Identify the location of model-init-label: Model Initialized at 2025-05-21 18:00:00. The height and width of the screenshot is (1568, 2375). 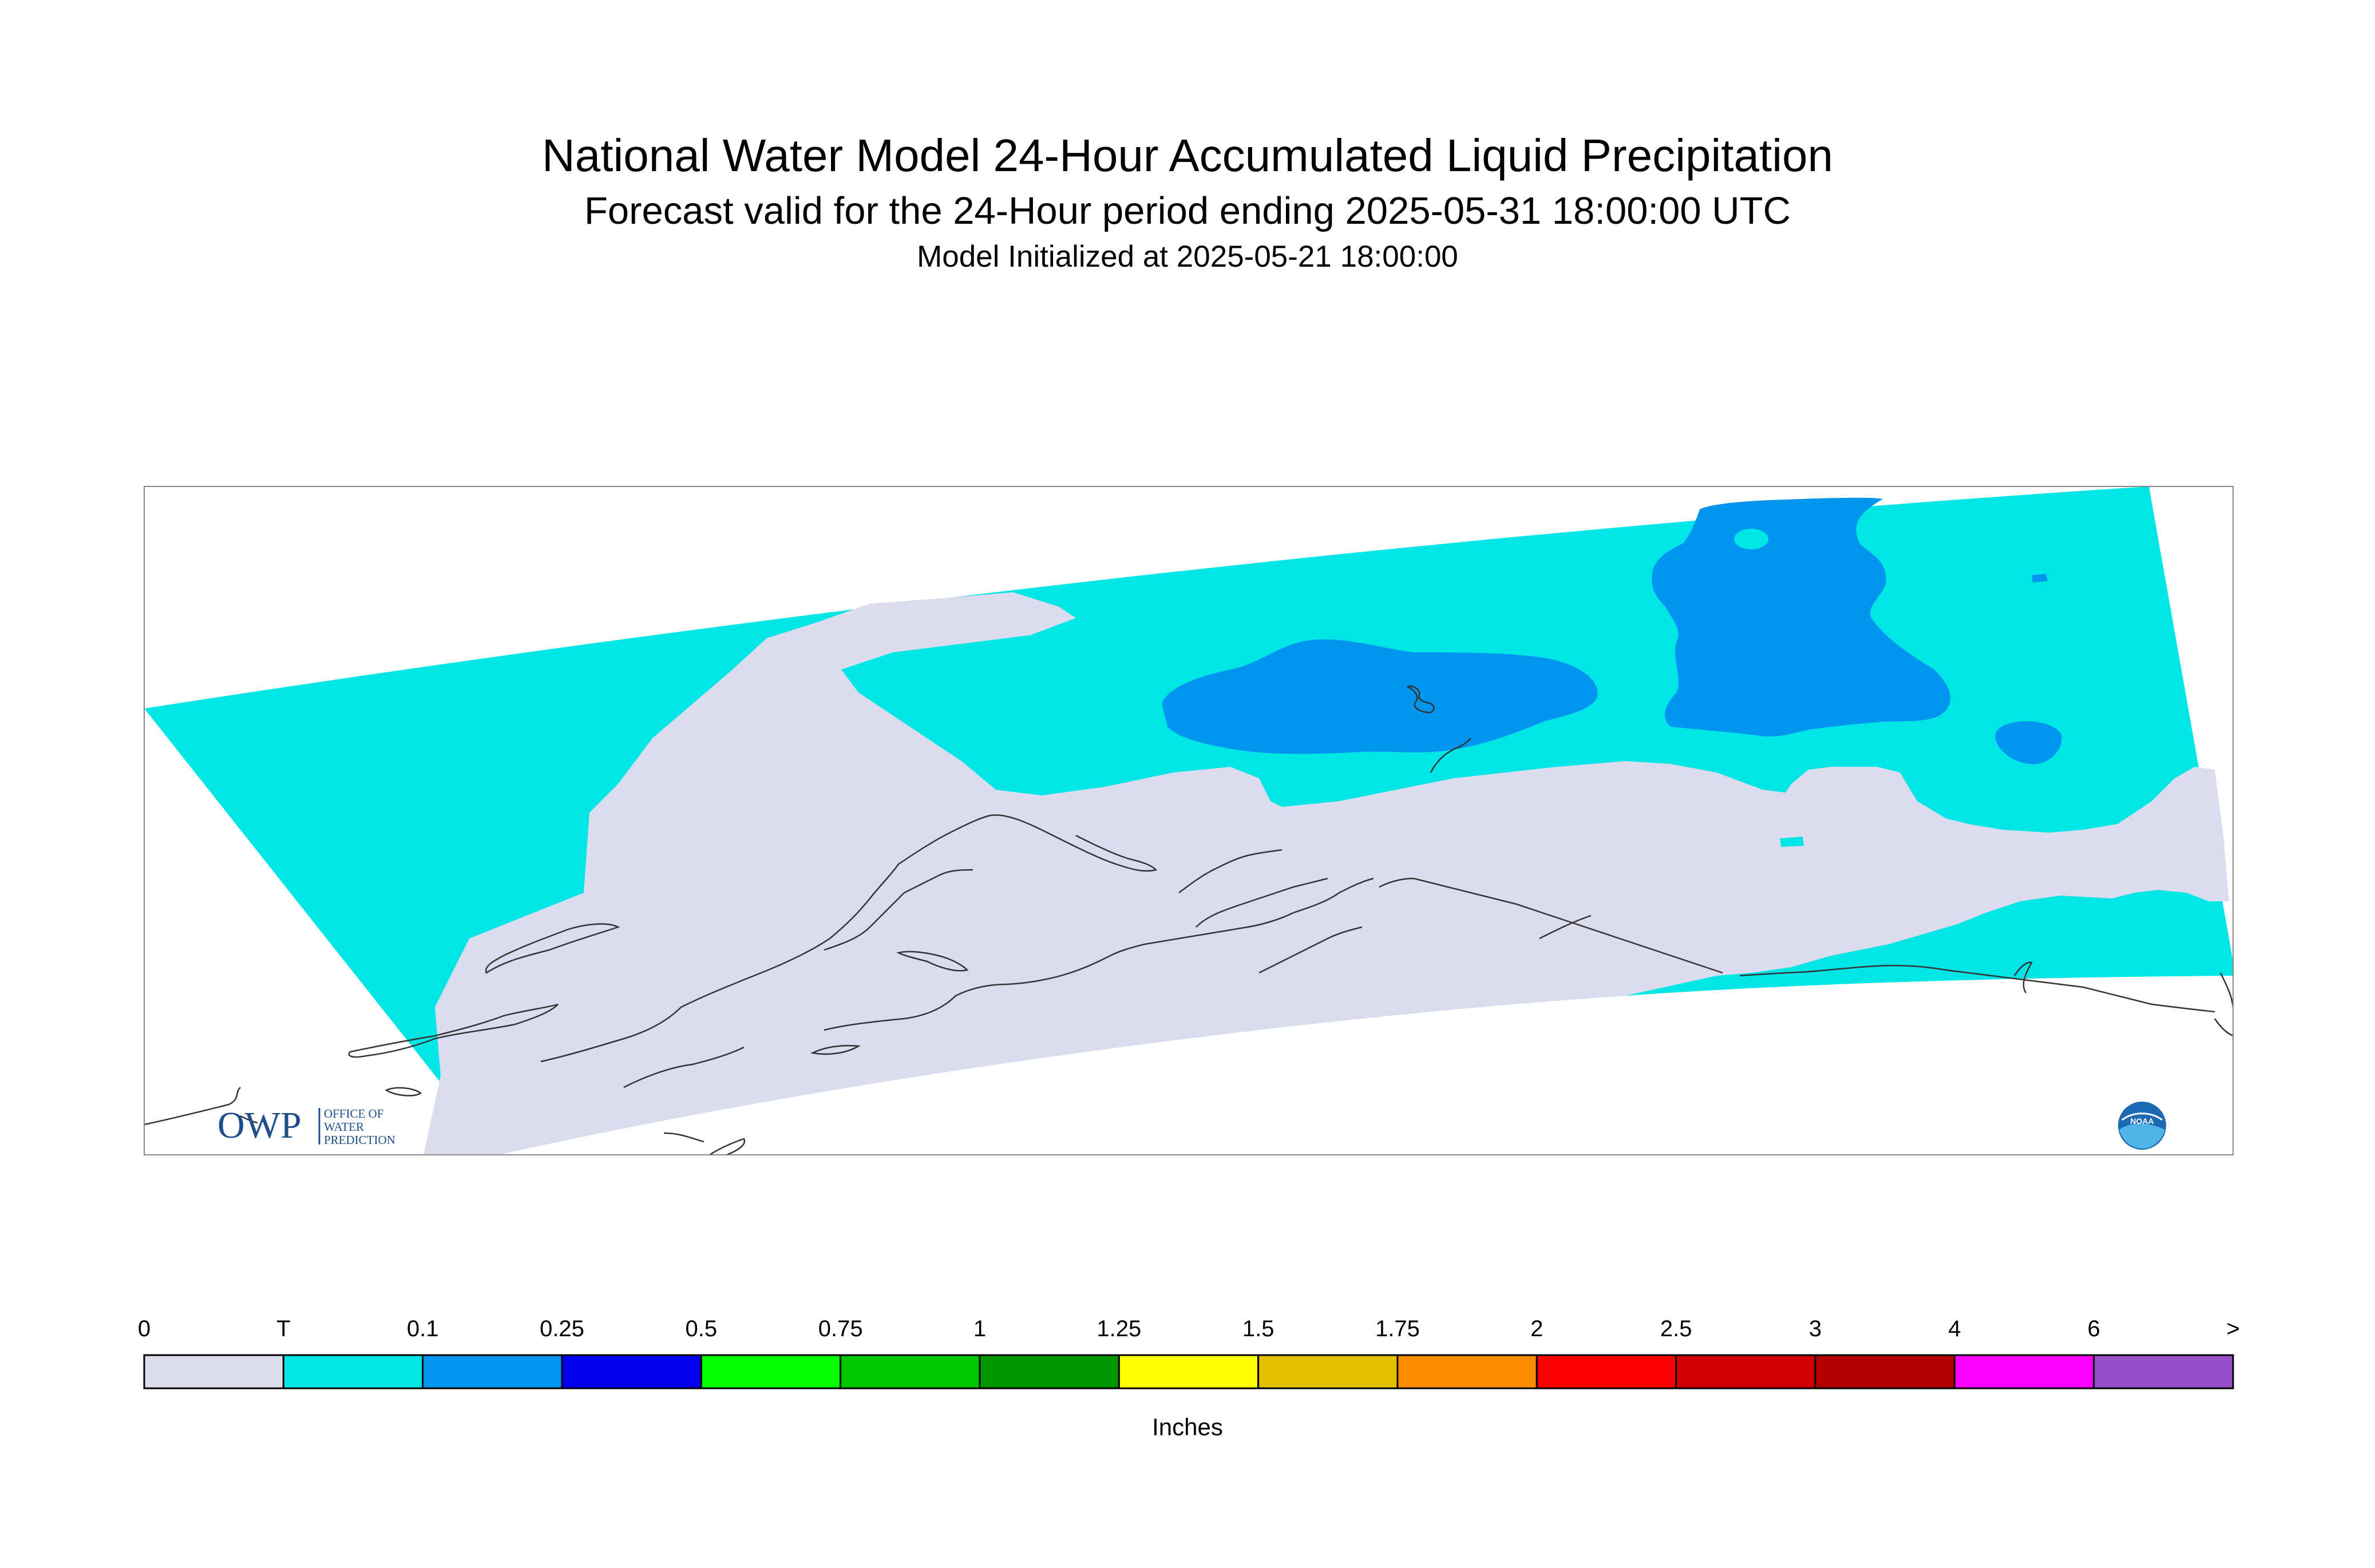
(1187, 257).